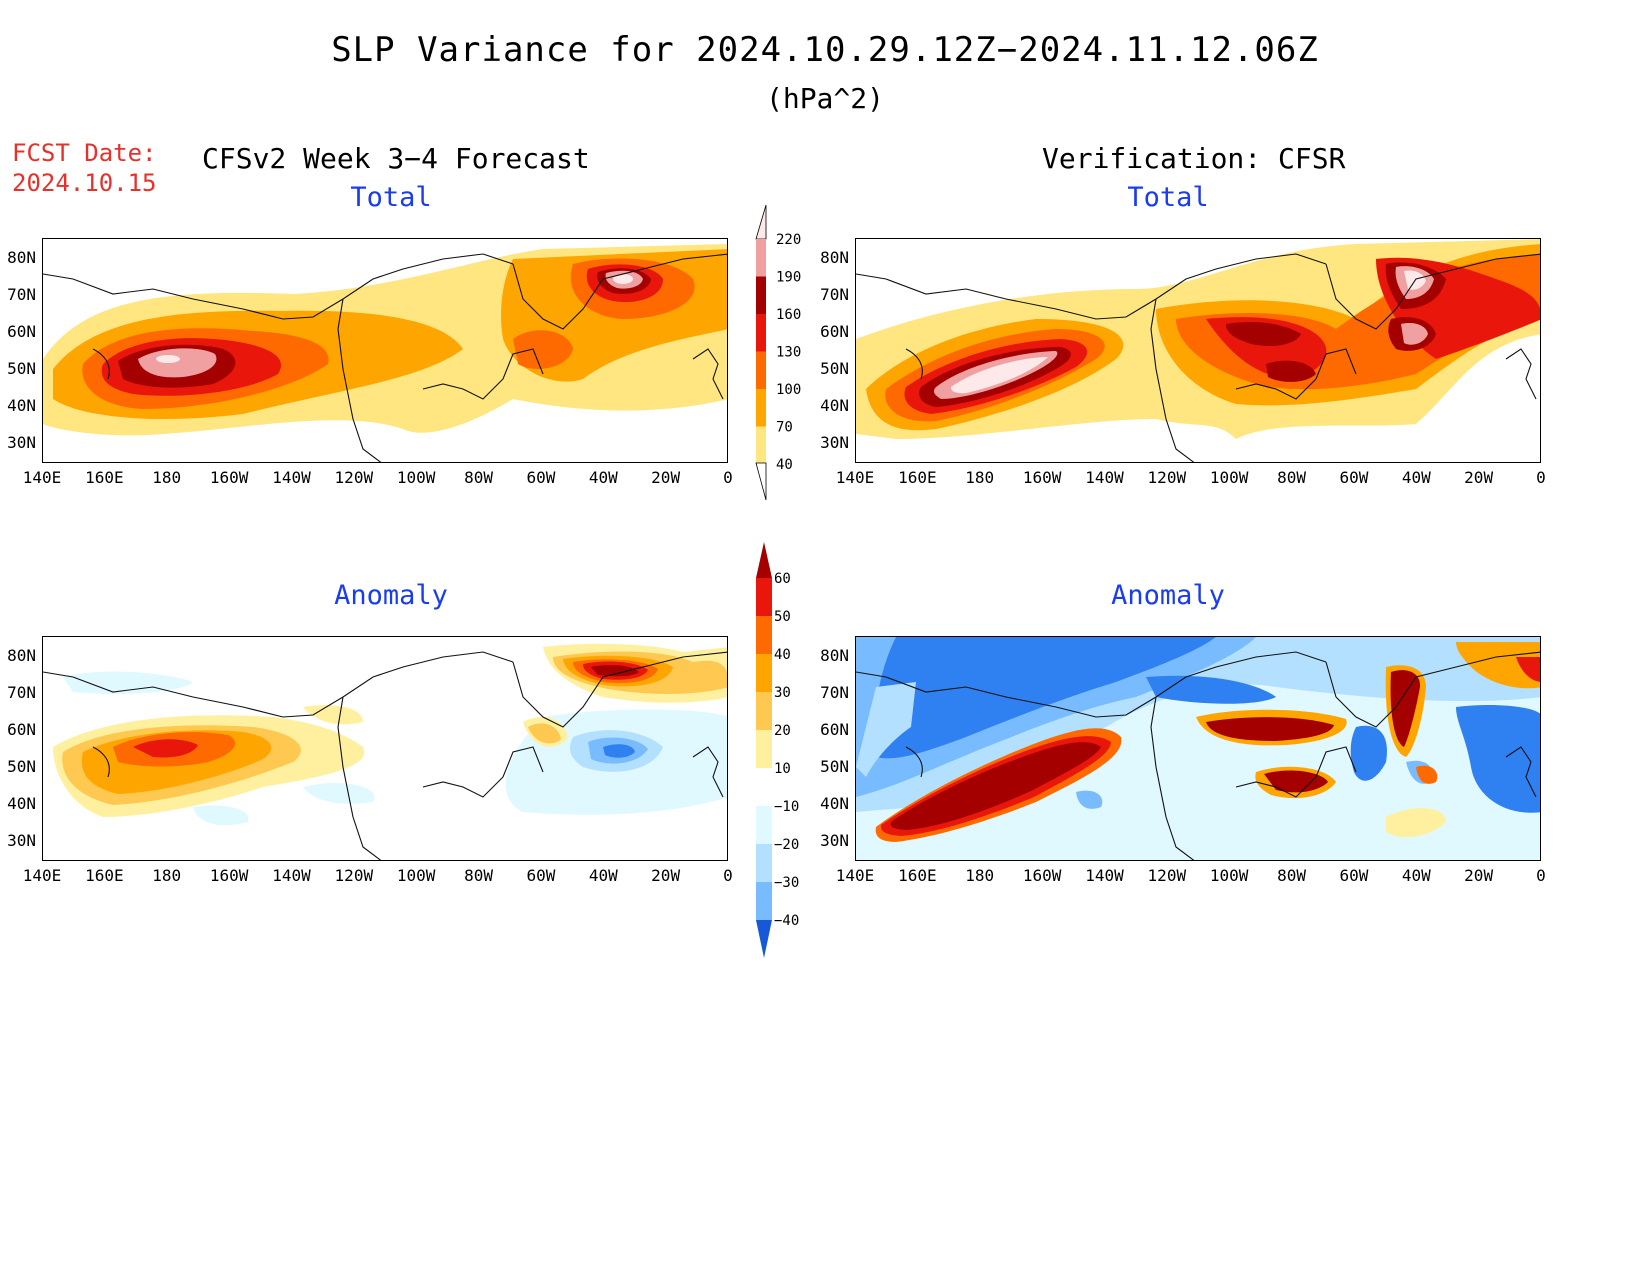 The height and width of the screenshot is (1275, 1650). I want to click on fcst-anomaly-lon-label: 100W, so click(416, 875).